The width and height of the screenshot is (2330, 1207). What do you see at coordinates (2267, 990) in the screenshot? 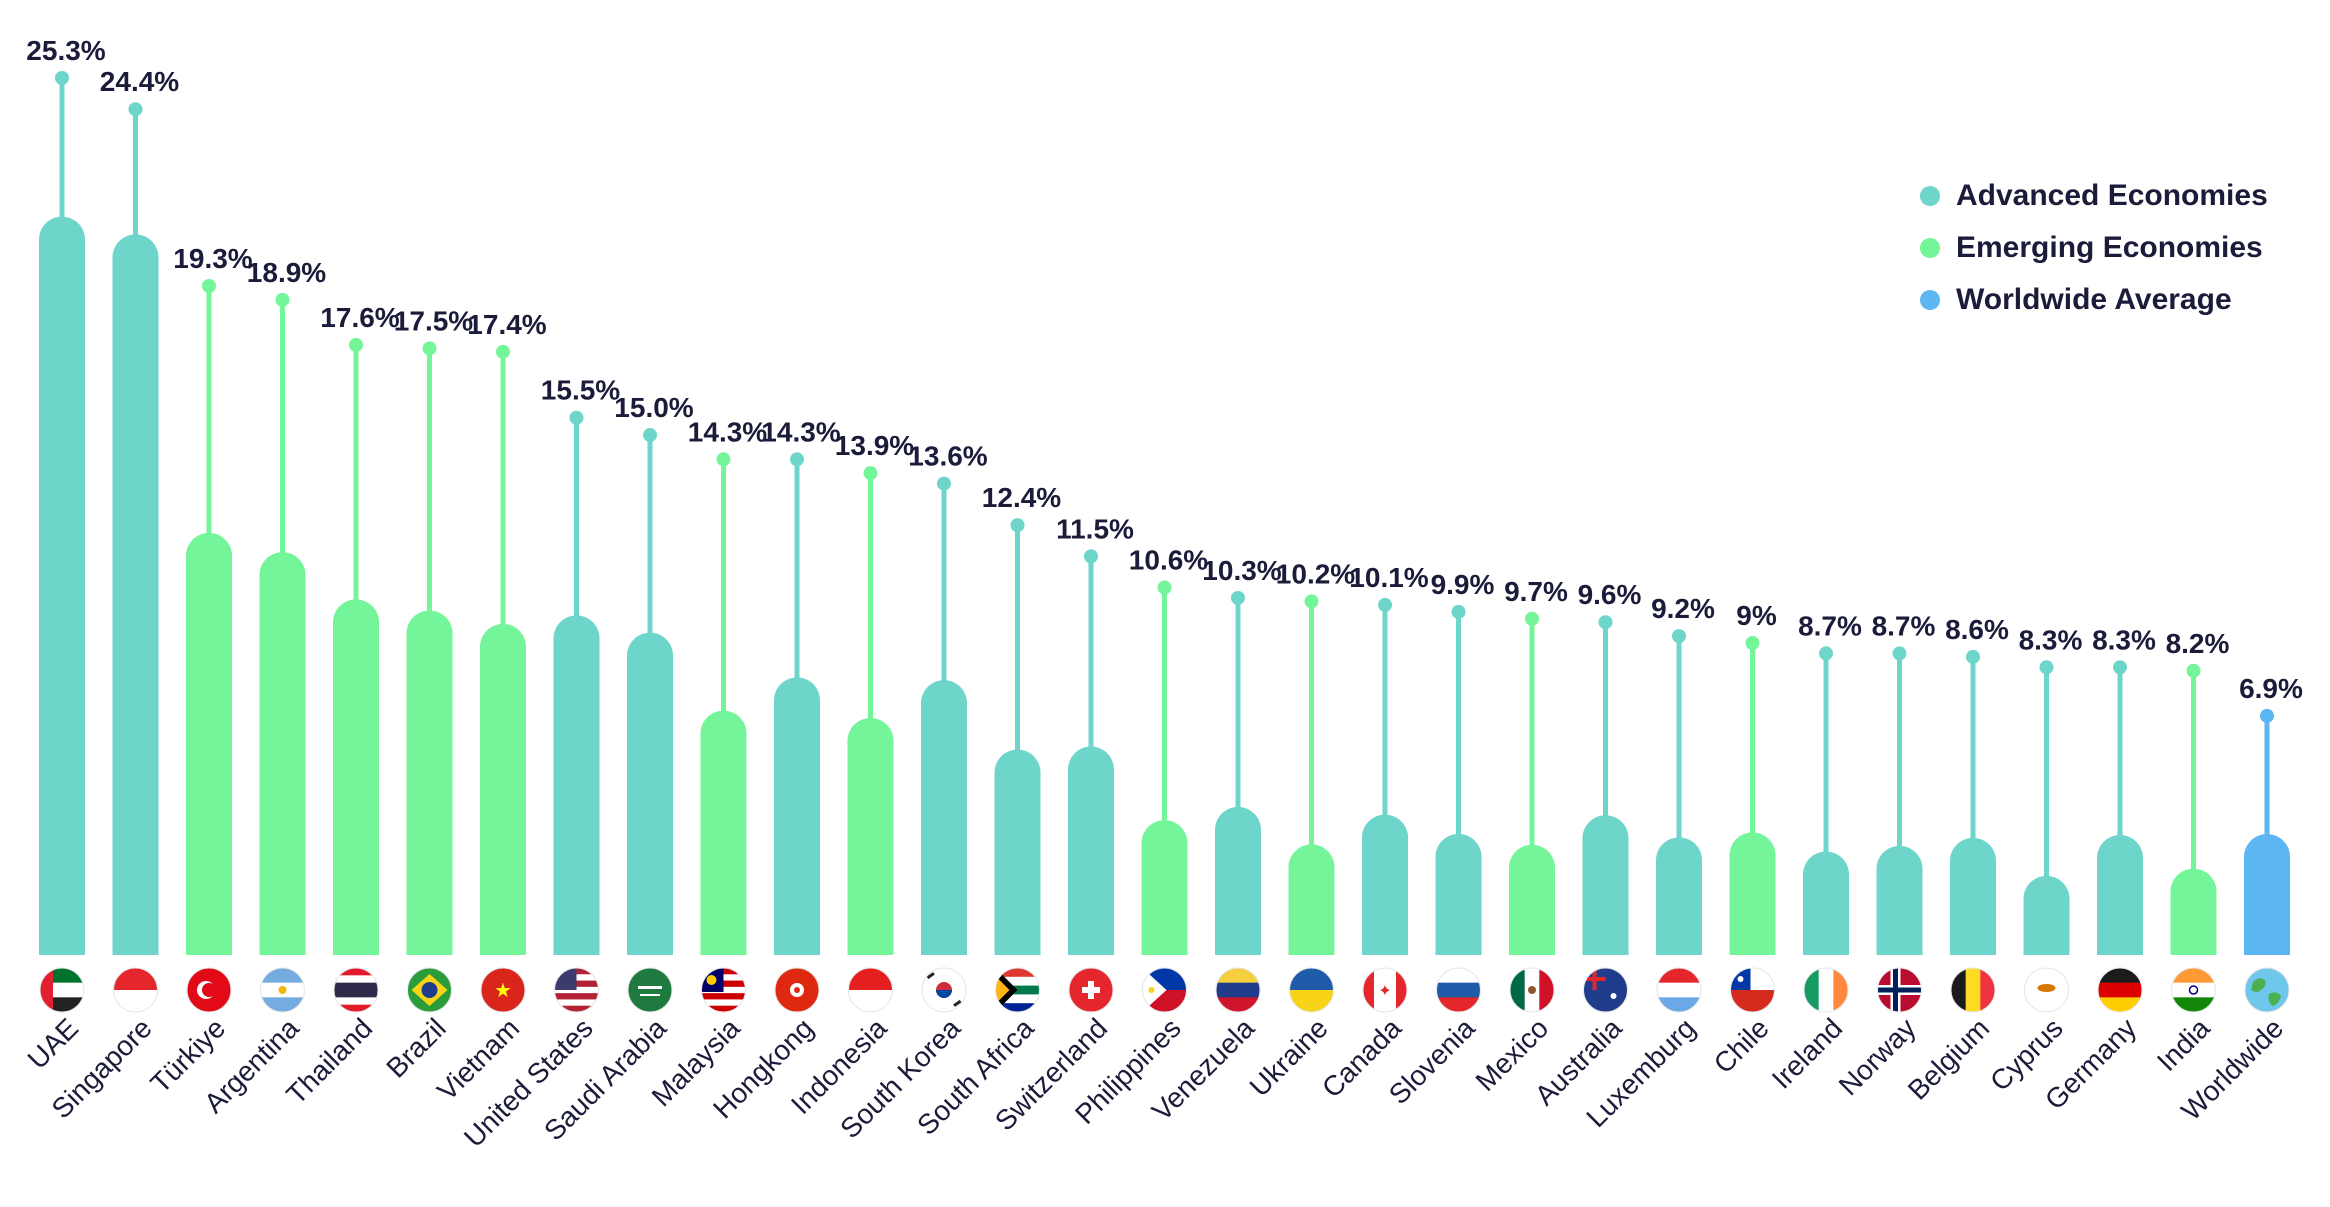
I see `globe-icon` at bounding box center [2267, 990].